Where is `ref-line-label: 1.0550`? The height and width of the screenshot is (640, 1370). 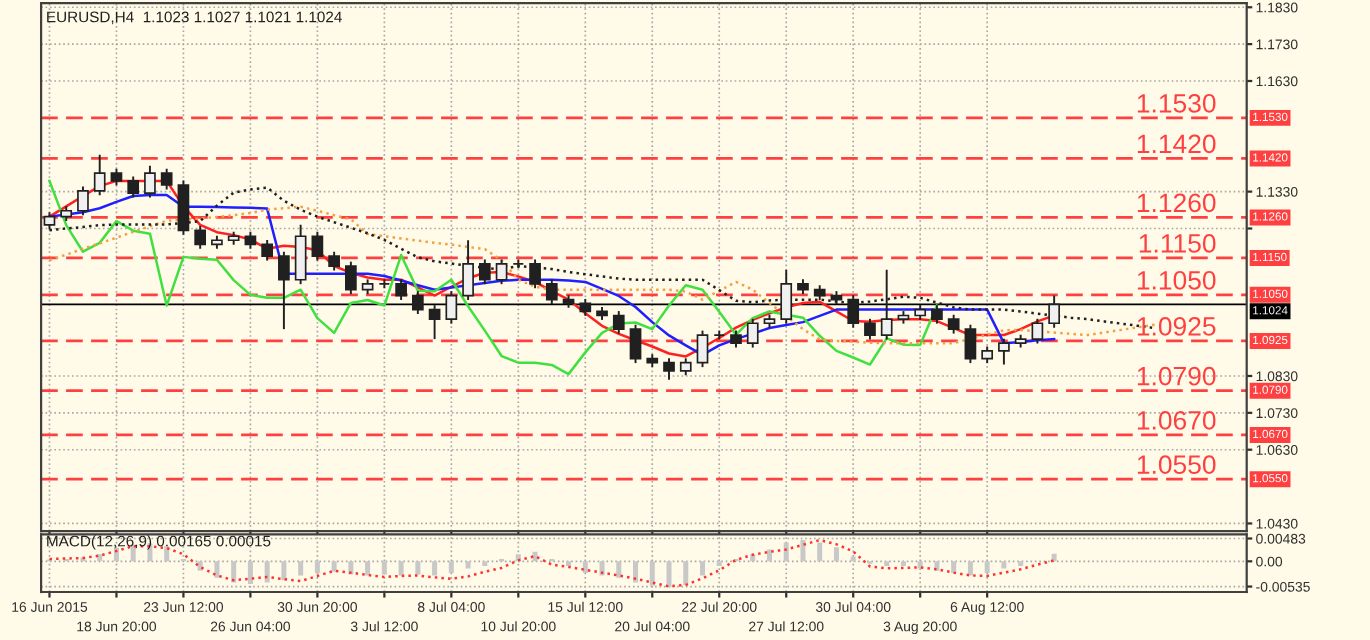 ref-line-label: 1.0550 is located at coordinates (1176, 464).